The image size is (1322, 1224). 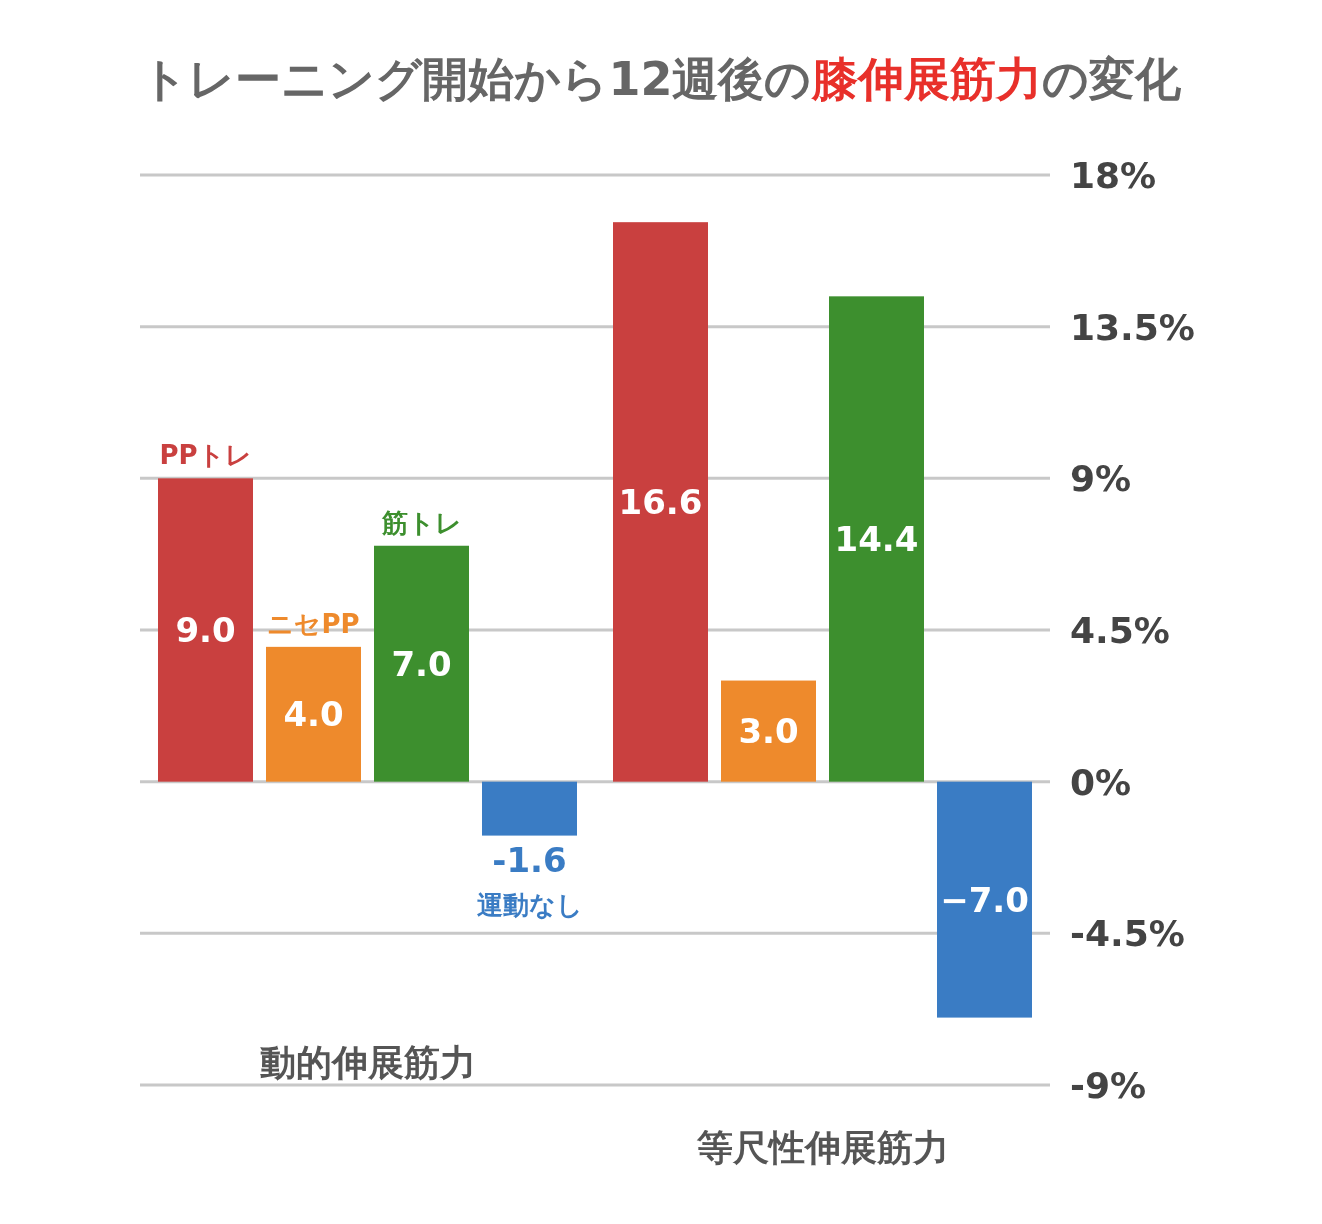 What do you see at coordinates (661, 79) in the screenshot?
I see `chart-title: トレーニング開始から12週後の膝伸展筋力の変化` at bounding box center [661, 79].